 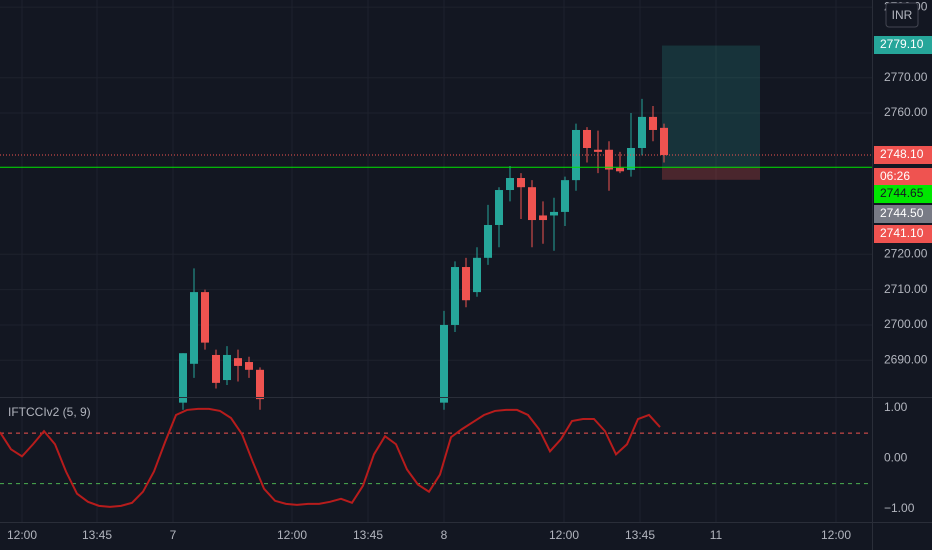 I want to click on y-tick-label: 2690.00, so click(x=906, y=359).